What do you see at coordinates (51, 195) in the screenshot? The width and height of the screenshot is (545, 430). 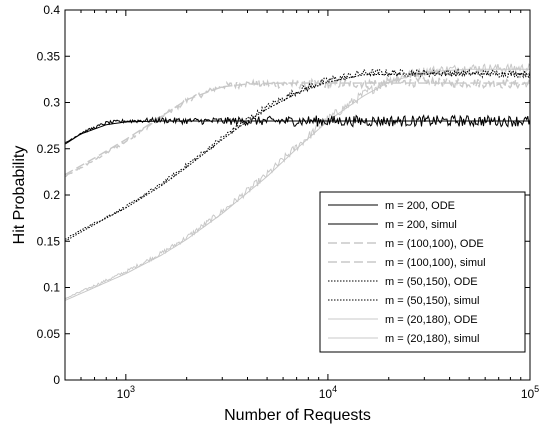 I see `y-tick-label: 0.2` at bounding box center [51, 195].